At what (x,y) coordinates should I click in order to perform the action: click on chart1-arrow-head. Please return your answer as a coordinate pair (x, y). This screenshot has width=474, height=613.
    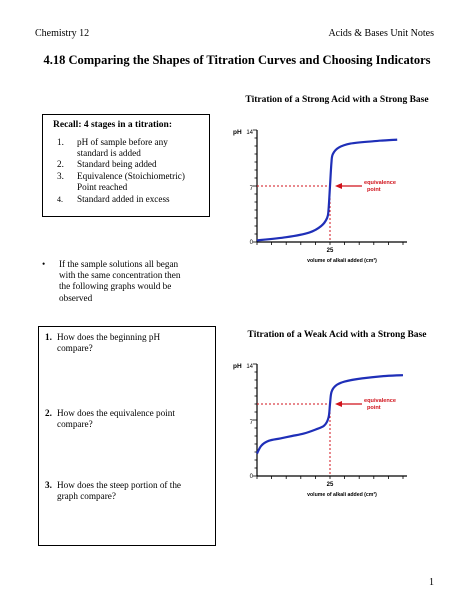
    Looking at the image, I should click on (338, 186).